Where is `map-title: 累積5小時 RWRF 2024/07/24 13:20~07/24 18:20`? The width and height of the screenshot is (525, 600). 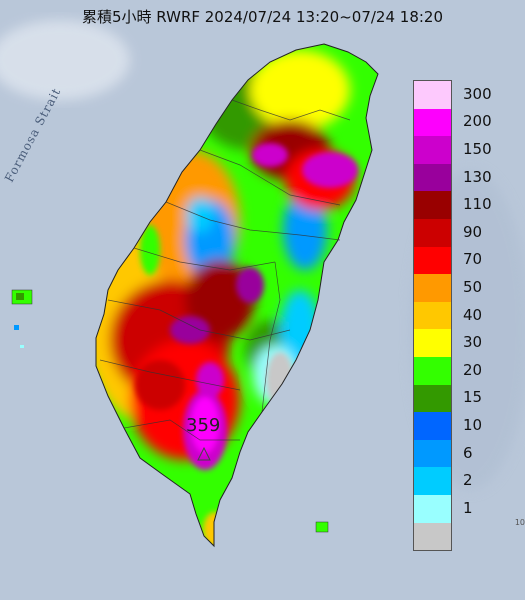
map-title: 累積5小時 RWRF 2024/07/24 13:20~07/24 18:20 is located at coordinates (262, 17).